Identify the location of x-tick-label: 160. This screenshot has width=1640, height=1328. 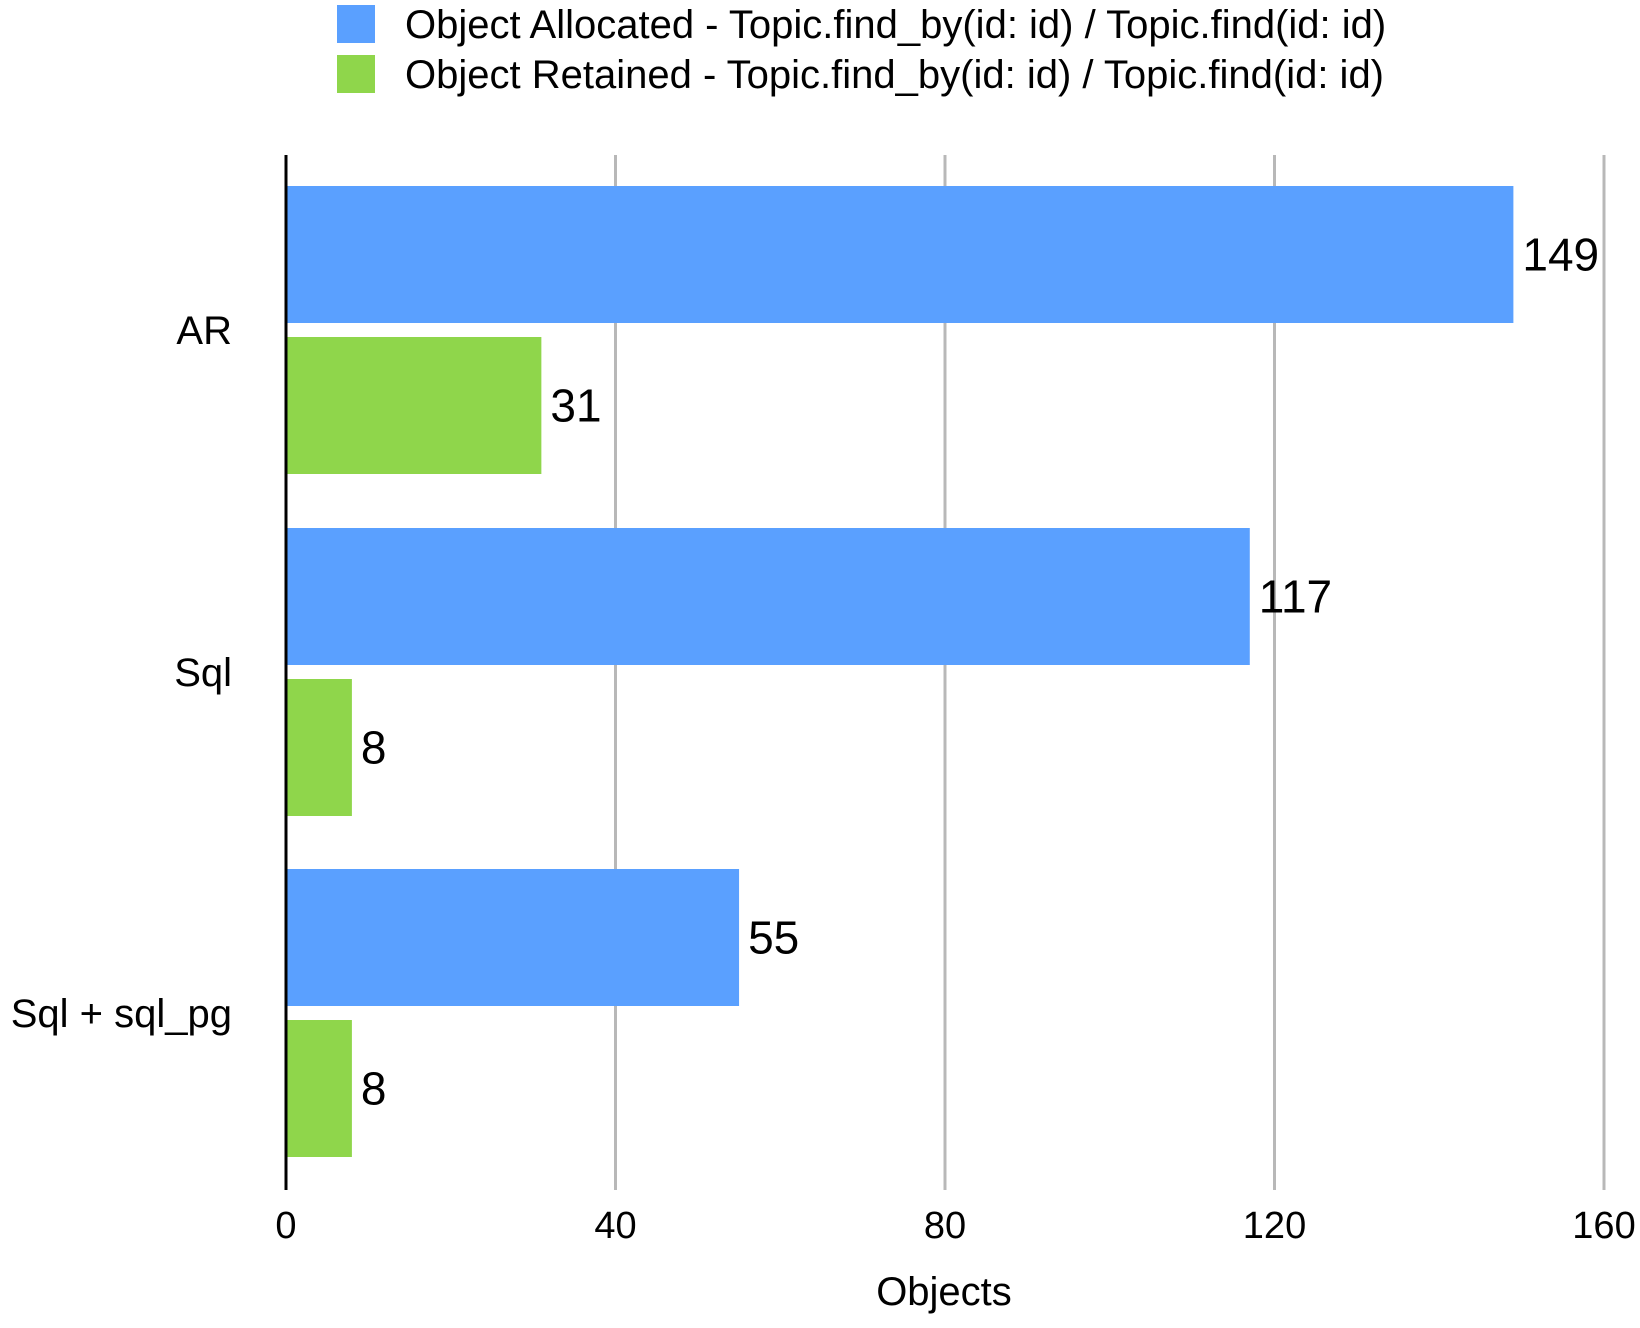
(1603, 1226).